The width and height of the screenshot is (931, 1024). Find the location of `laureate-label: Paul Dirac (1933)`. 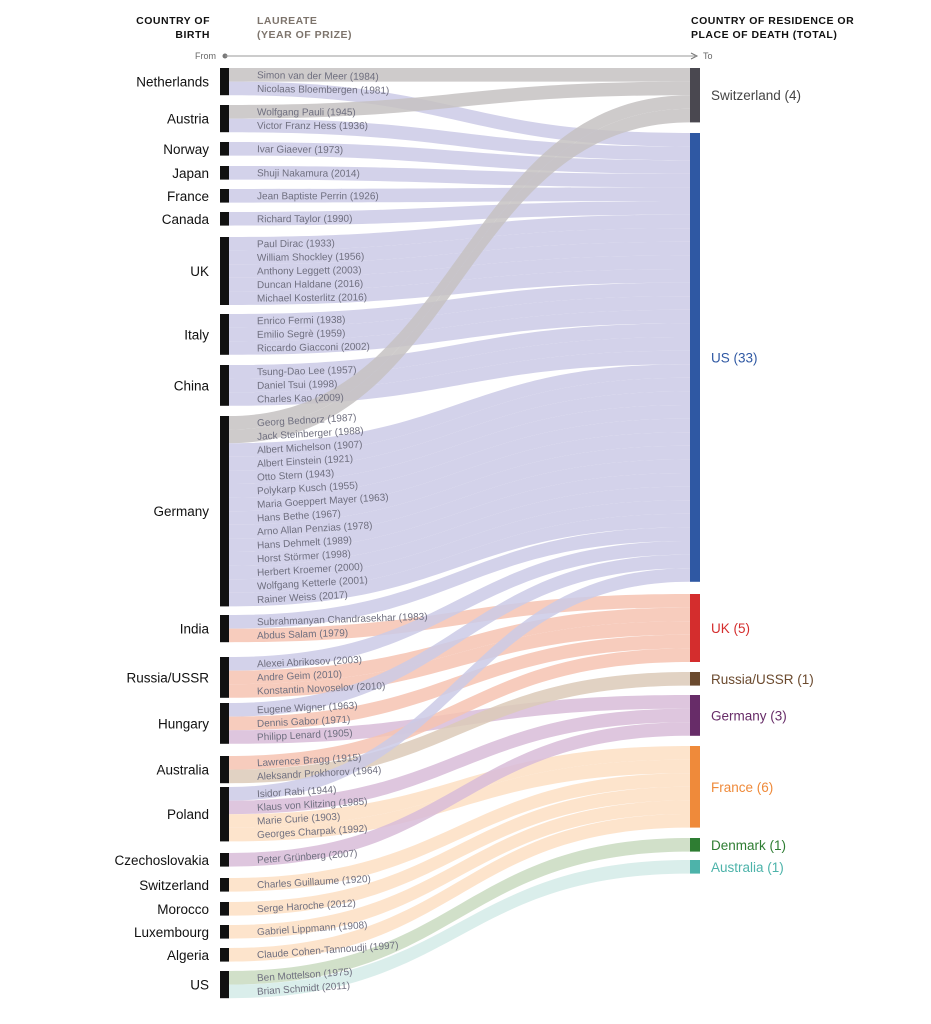

laureate-label: Paul Dirac (1933) is located at coordinates (296, 244).